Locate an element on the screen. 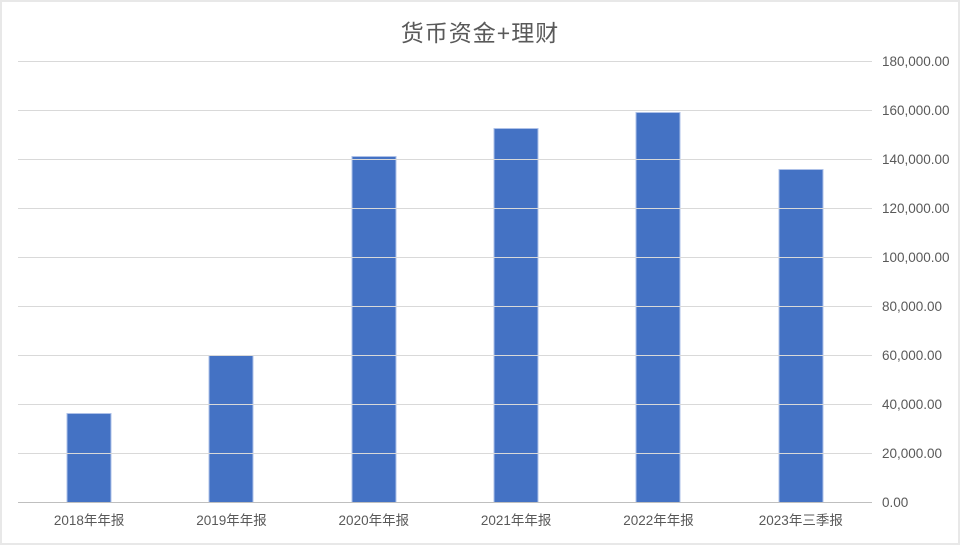  y-tick-label: 60,000.00 is located at coordinates (912, 356).